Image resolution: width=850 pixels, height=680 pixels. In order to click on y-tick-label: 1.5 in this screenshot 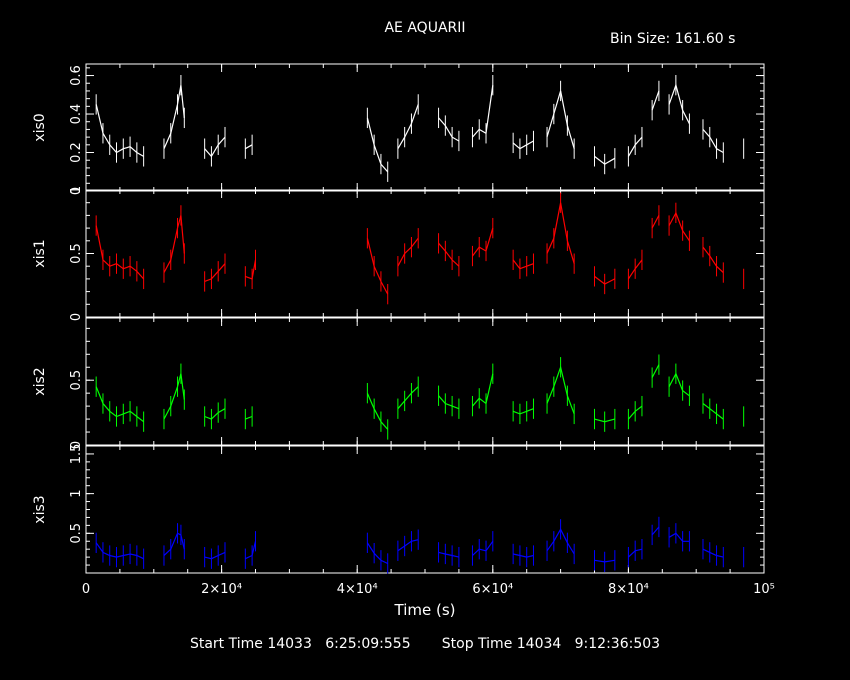, I will do `click(76, 454)`.